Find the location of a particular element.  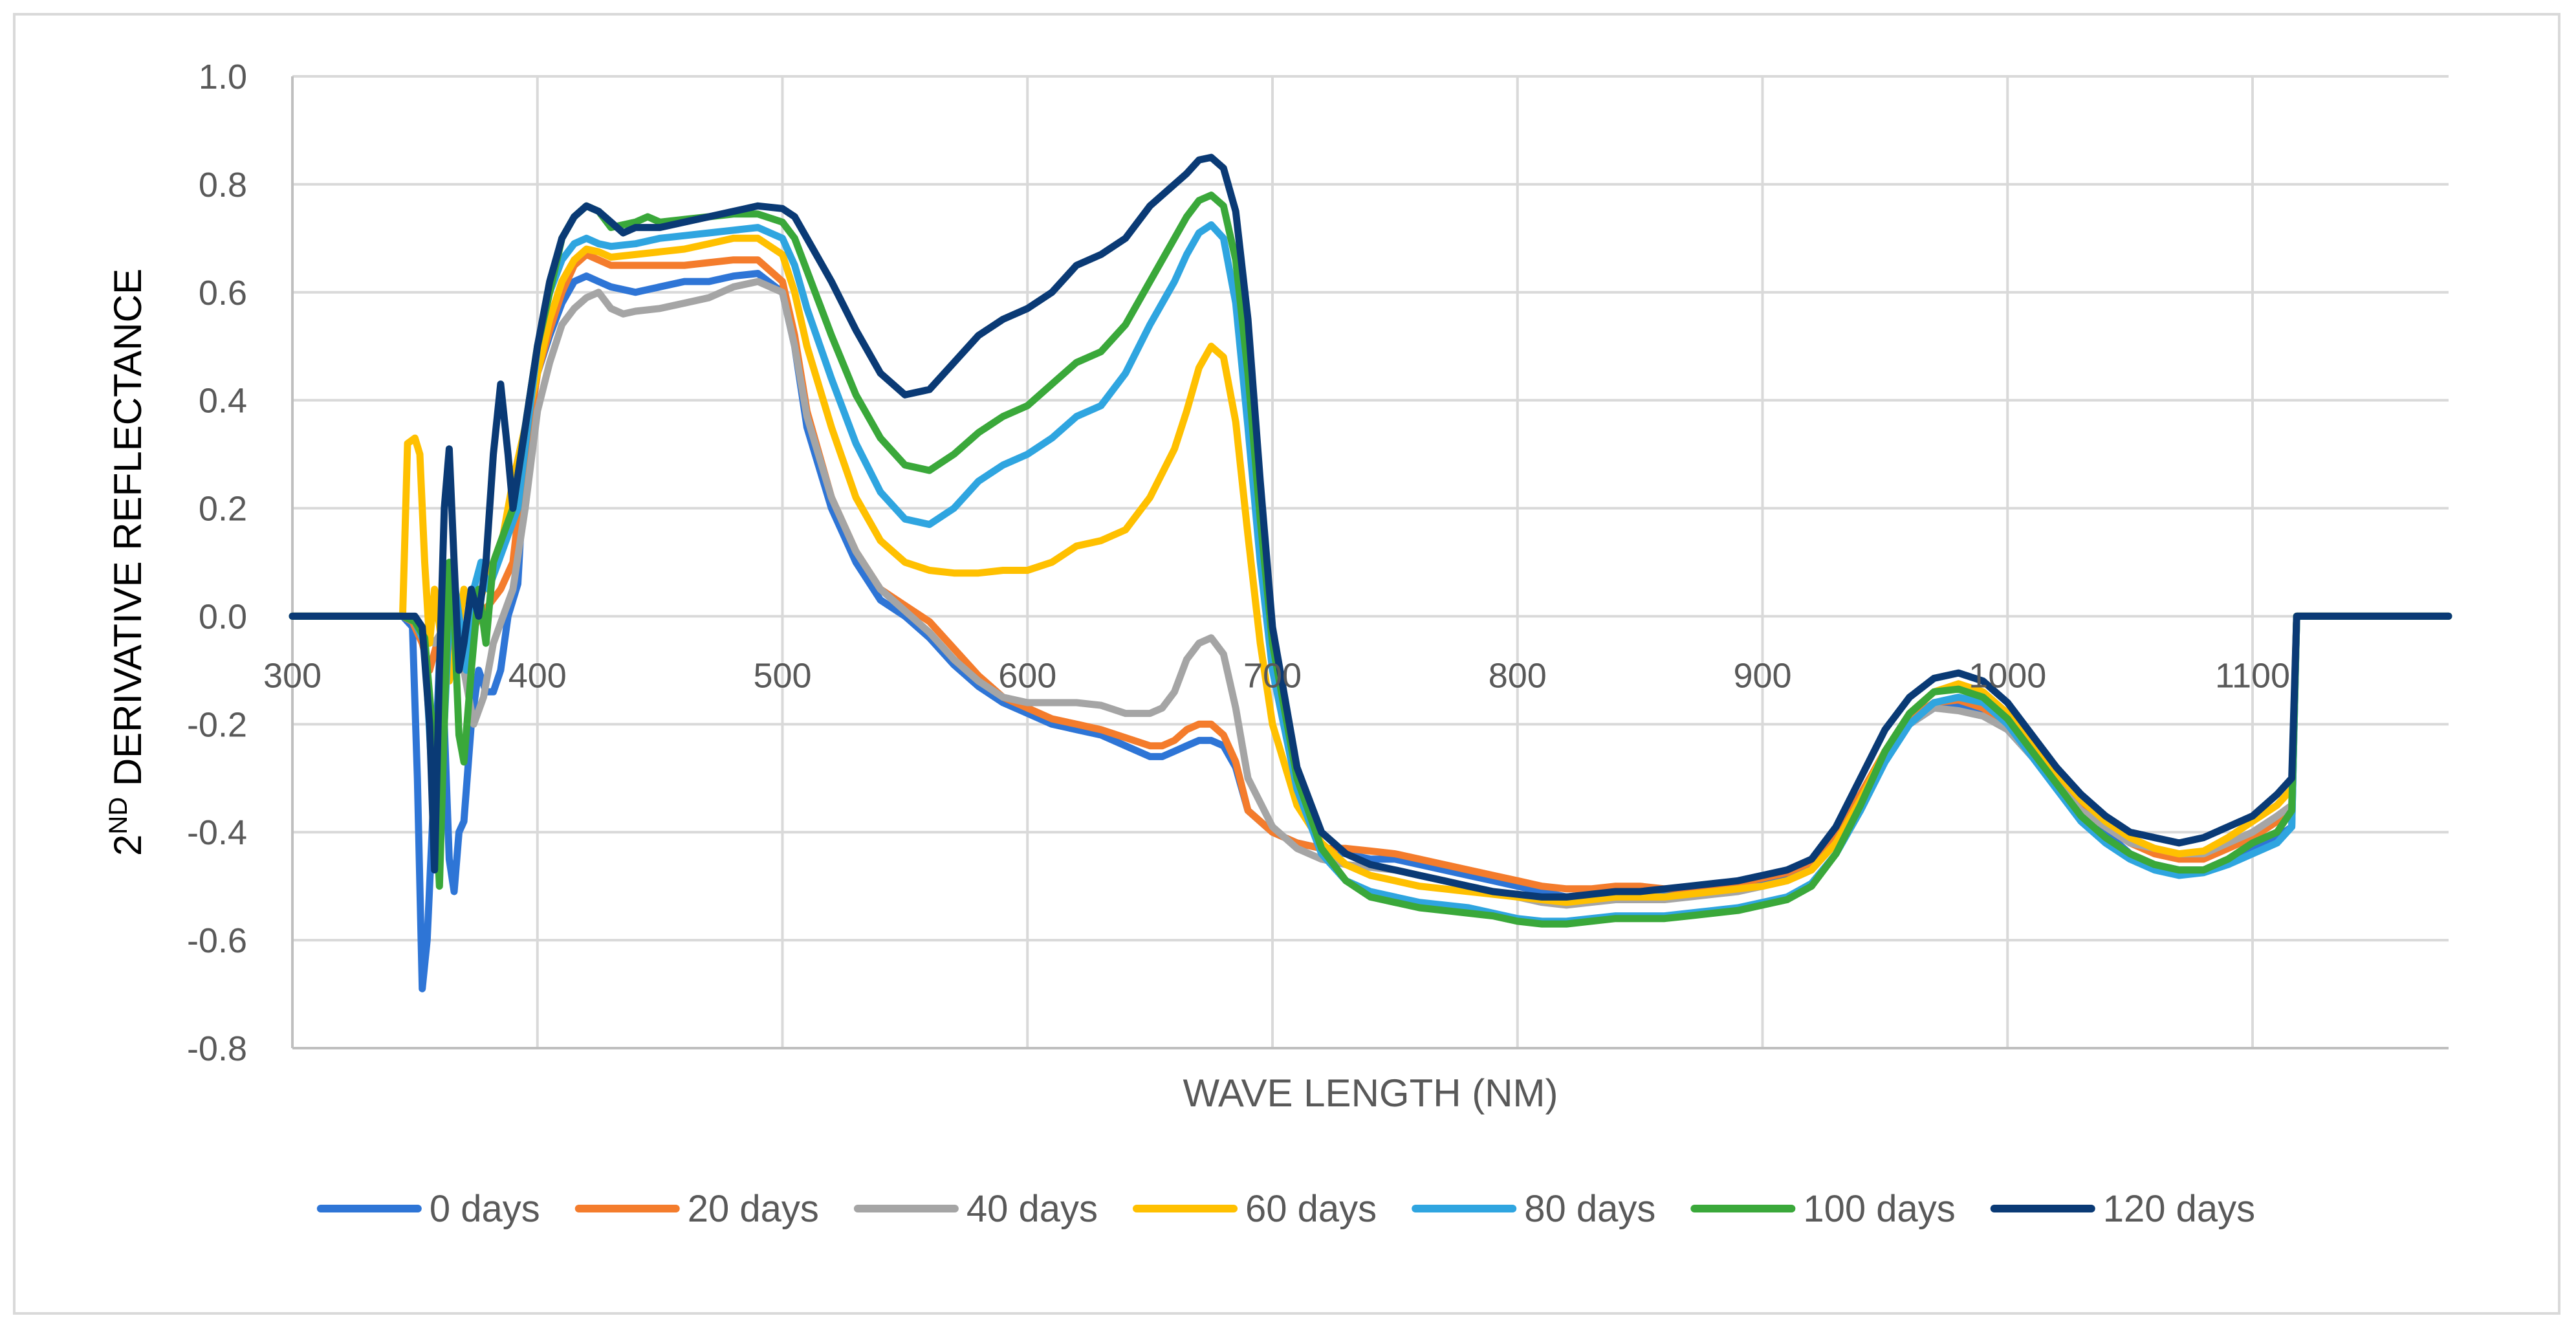

legend-label: 100 days is located at coordinates (1879, 1209).